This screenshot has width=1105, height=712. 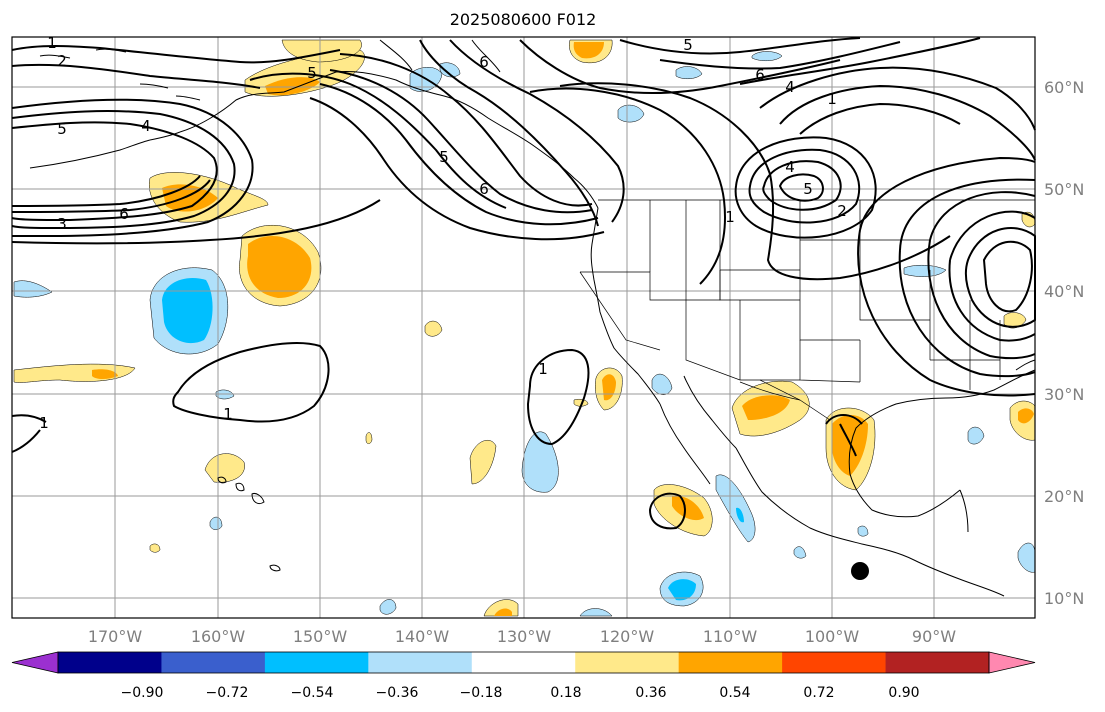 What do you see at coordinates (818, 693) in the screenshot?
I see `colorbar-tick-label: 0.72` at bounding box center [818, 693].